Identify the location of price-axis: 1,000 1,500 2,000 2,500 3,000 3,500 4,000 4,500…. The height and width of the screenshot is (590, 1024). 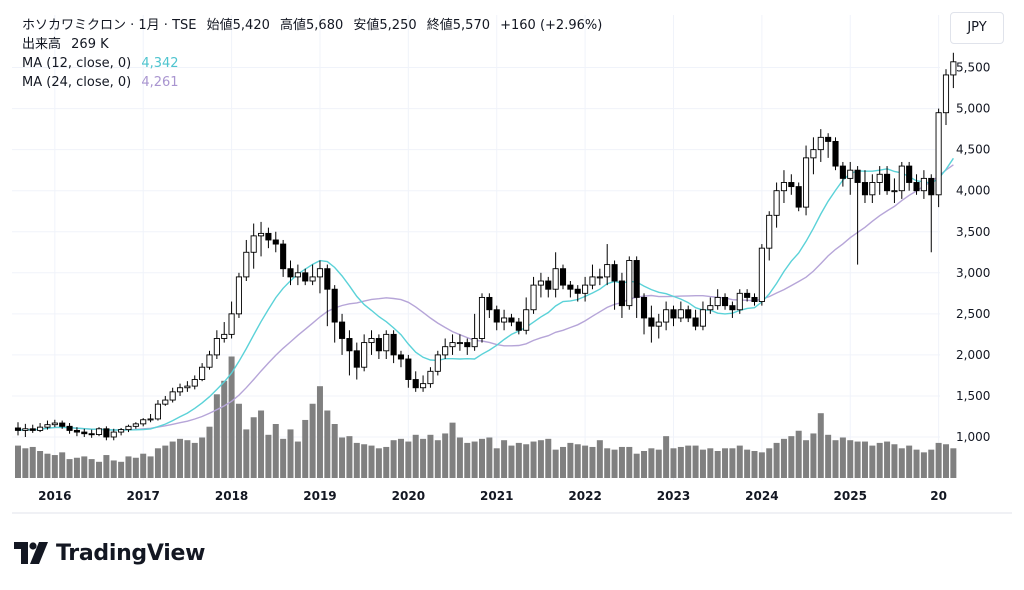
(973, 252).